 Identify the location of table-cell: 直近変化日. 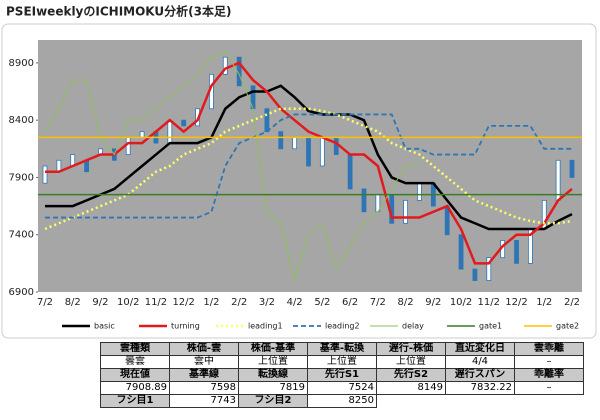
(480, 349).